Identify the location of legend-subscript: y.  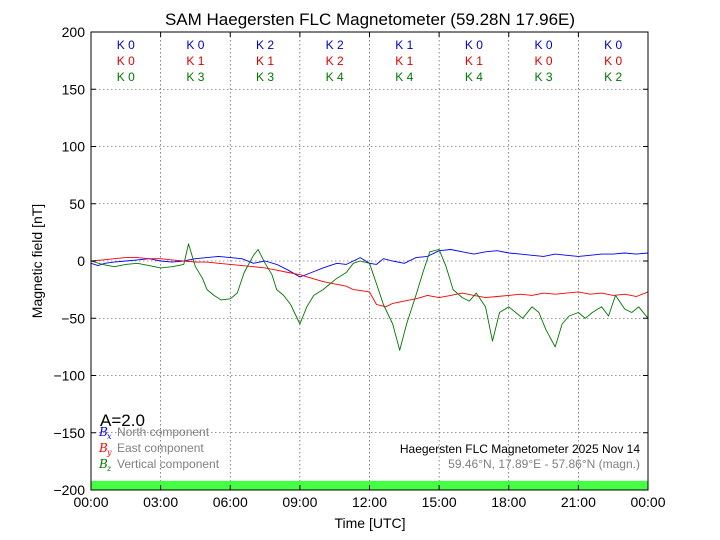
(109, 452).